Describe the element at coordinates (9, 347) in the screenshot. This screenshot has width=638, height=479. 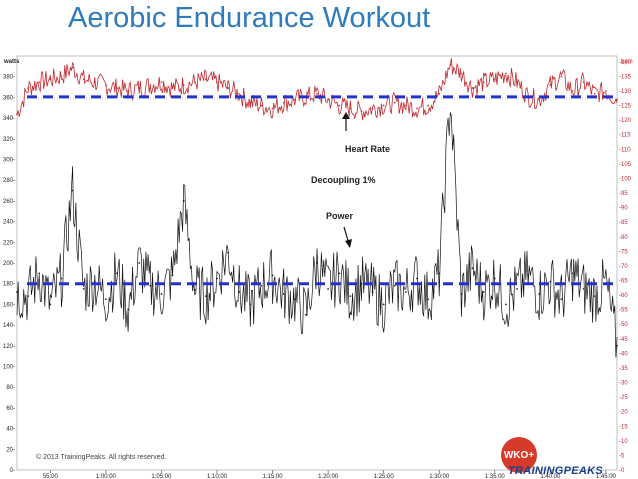
I see `left-tick-label: 120-` at that location.